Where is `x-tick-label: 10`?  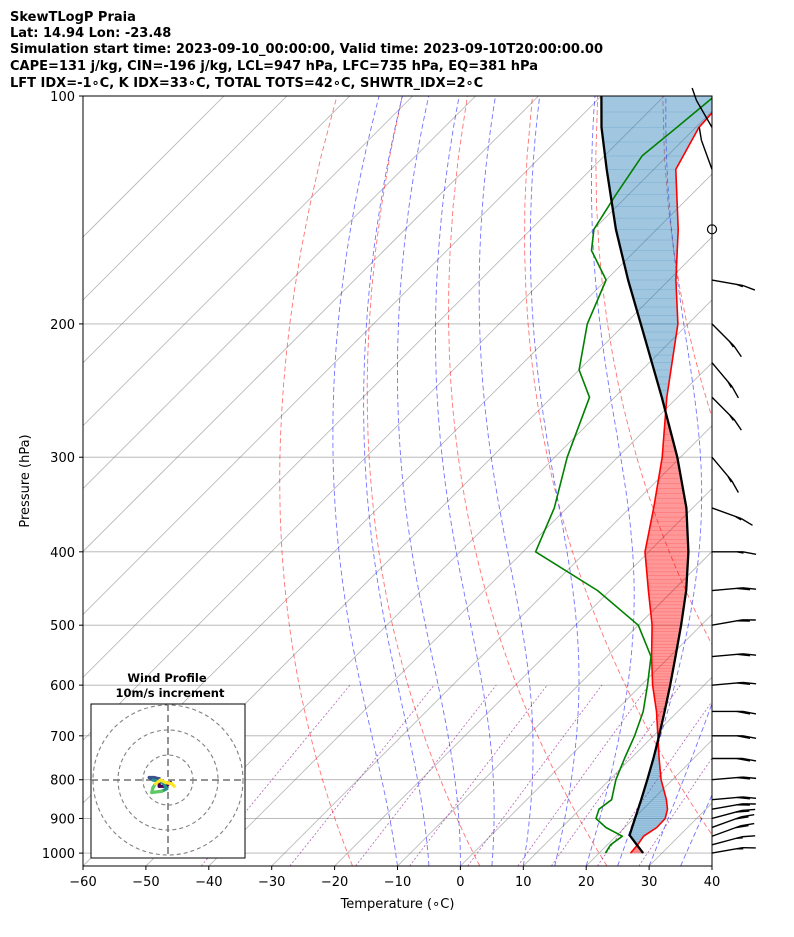 x-tick-label: 10 is located at coordinates (523, 882).